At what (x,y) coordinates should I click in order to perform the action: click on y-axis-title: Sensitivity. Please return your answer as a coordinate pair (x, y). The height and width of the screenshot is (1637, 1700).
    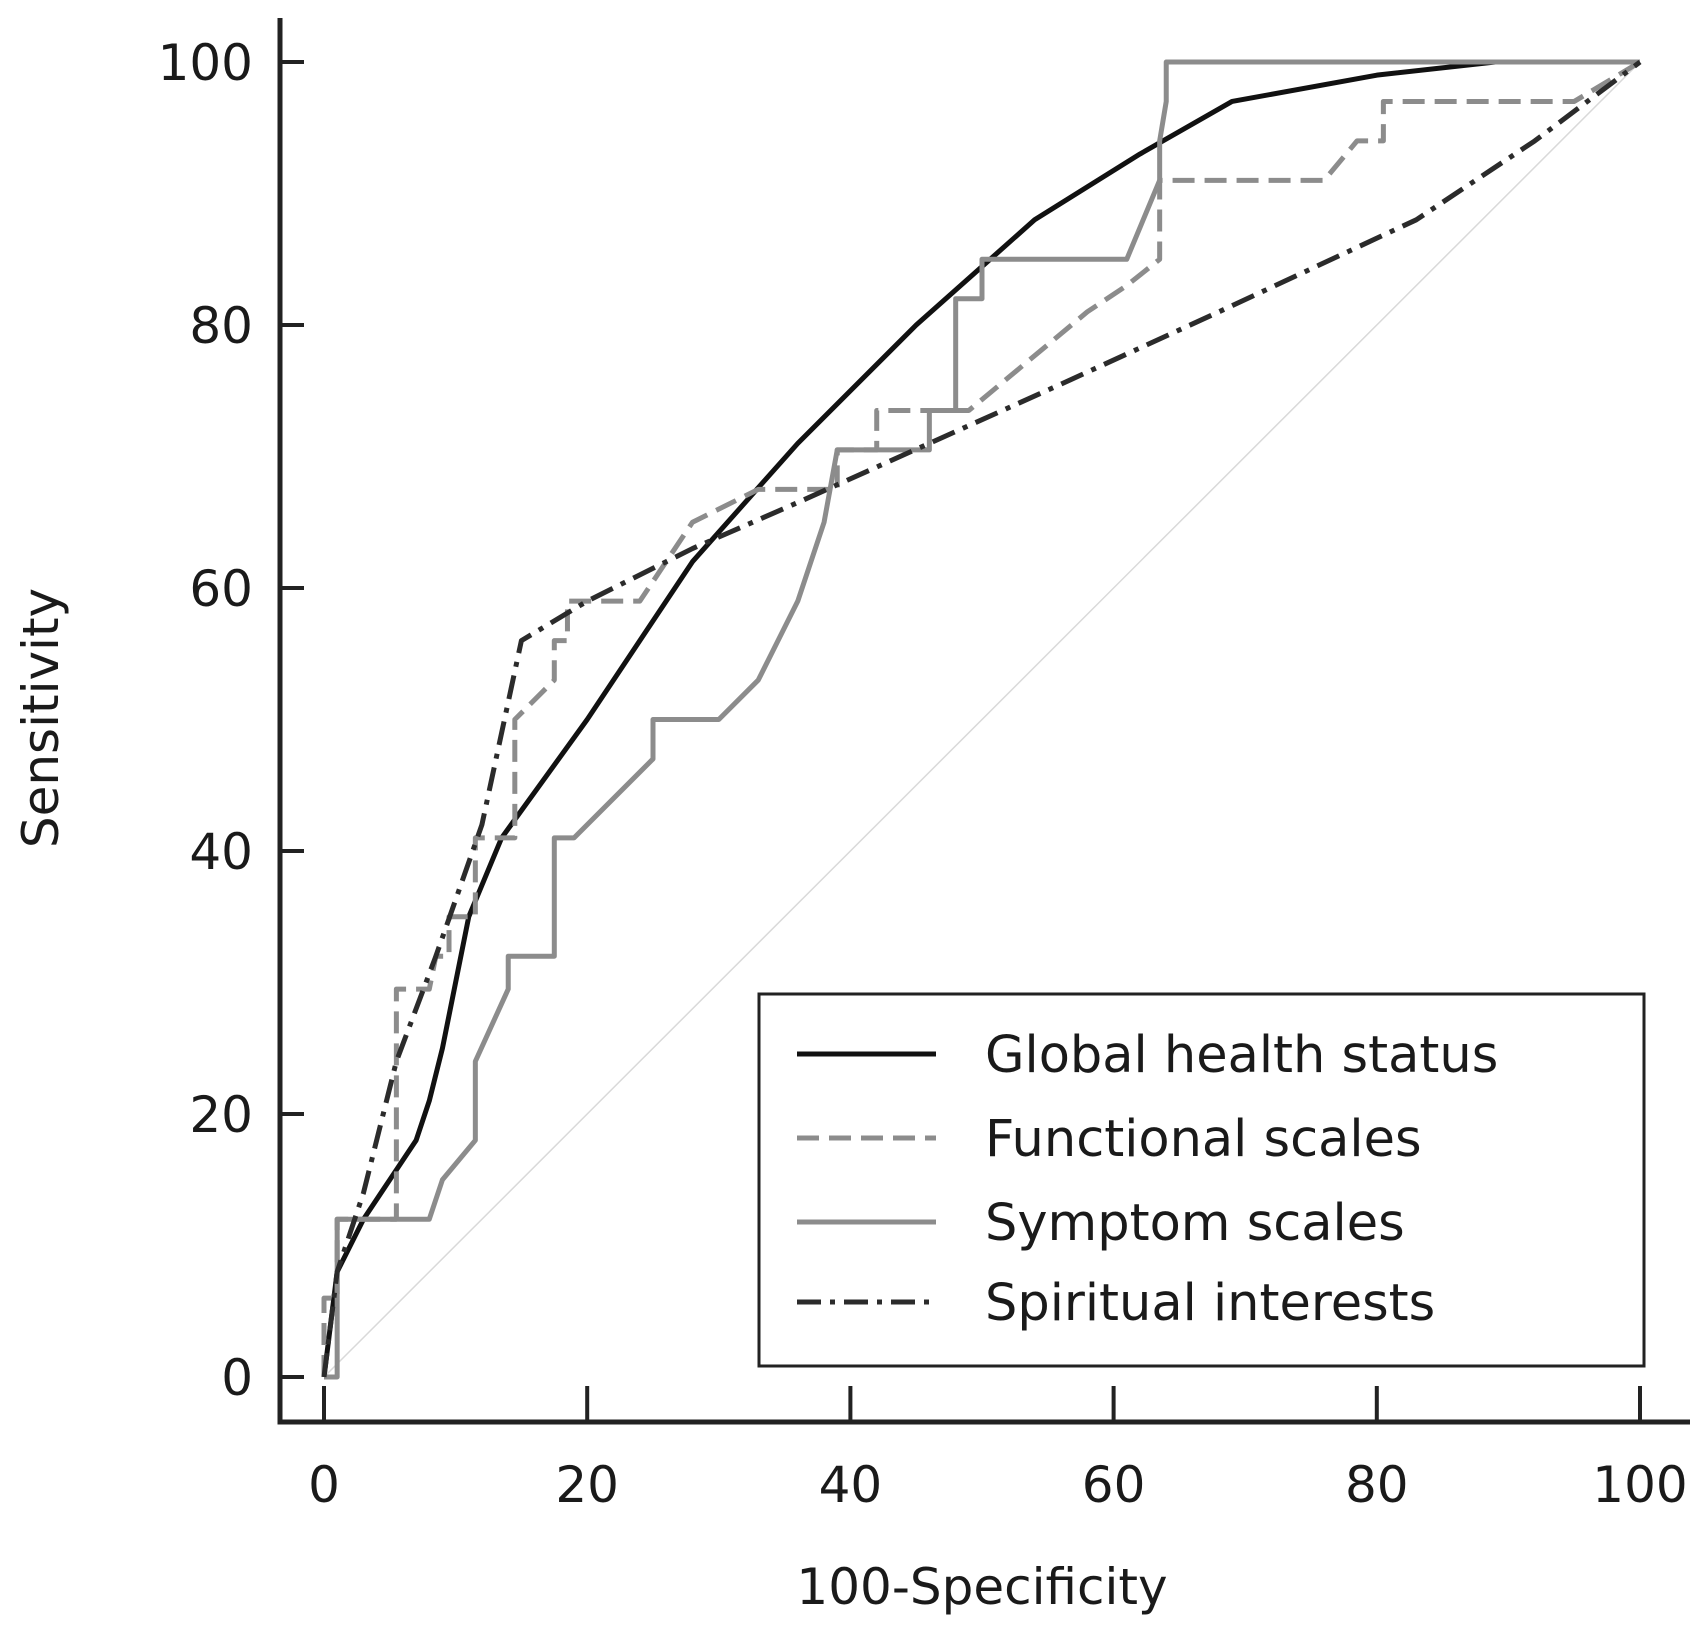
    Looking at the image, I should click on (41, 718).